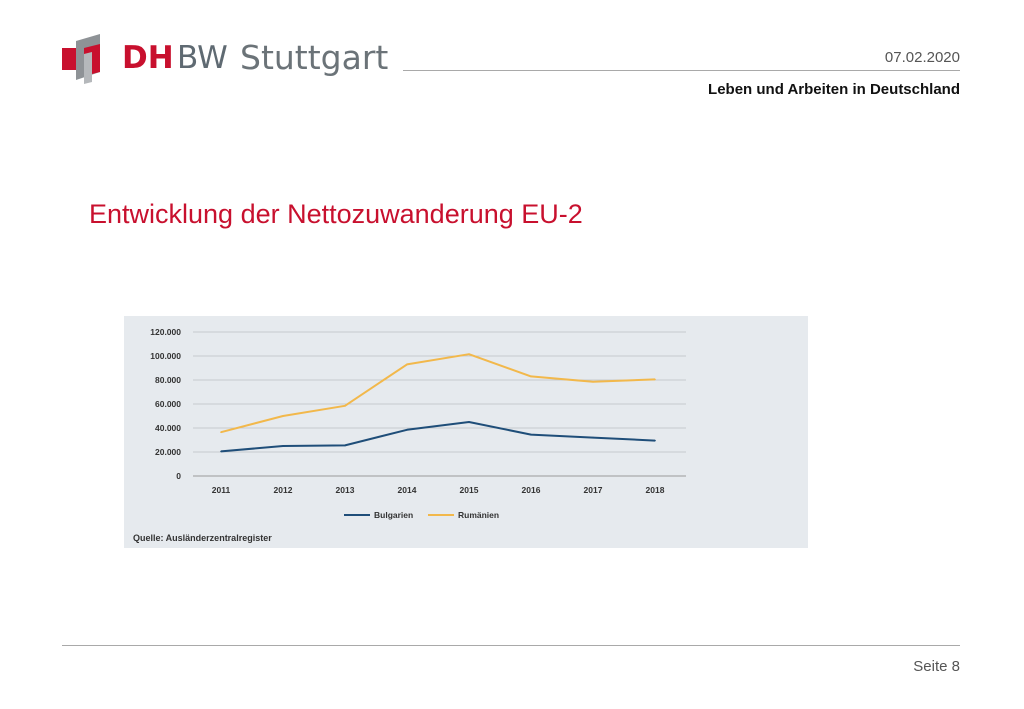 This screenshot has height=709, width=1024. Describe the element at coordinates (168, 404) in the screenshot. I see `y-tick-label: 60.000` at that location.